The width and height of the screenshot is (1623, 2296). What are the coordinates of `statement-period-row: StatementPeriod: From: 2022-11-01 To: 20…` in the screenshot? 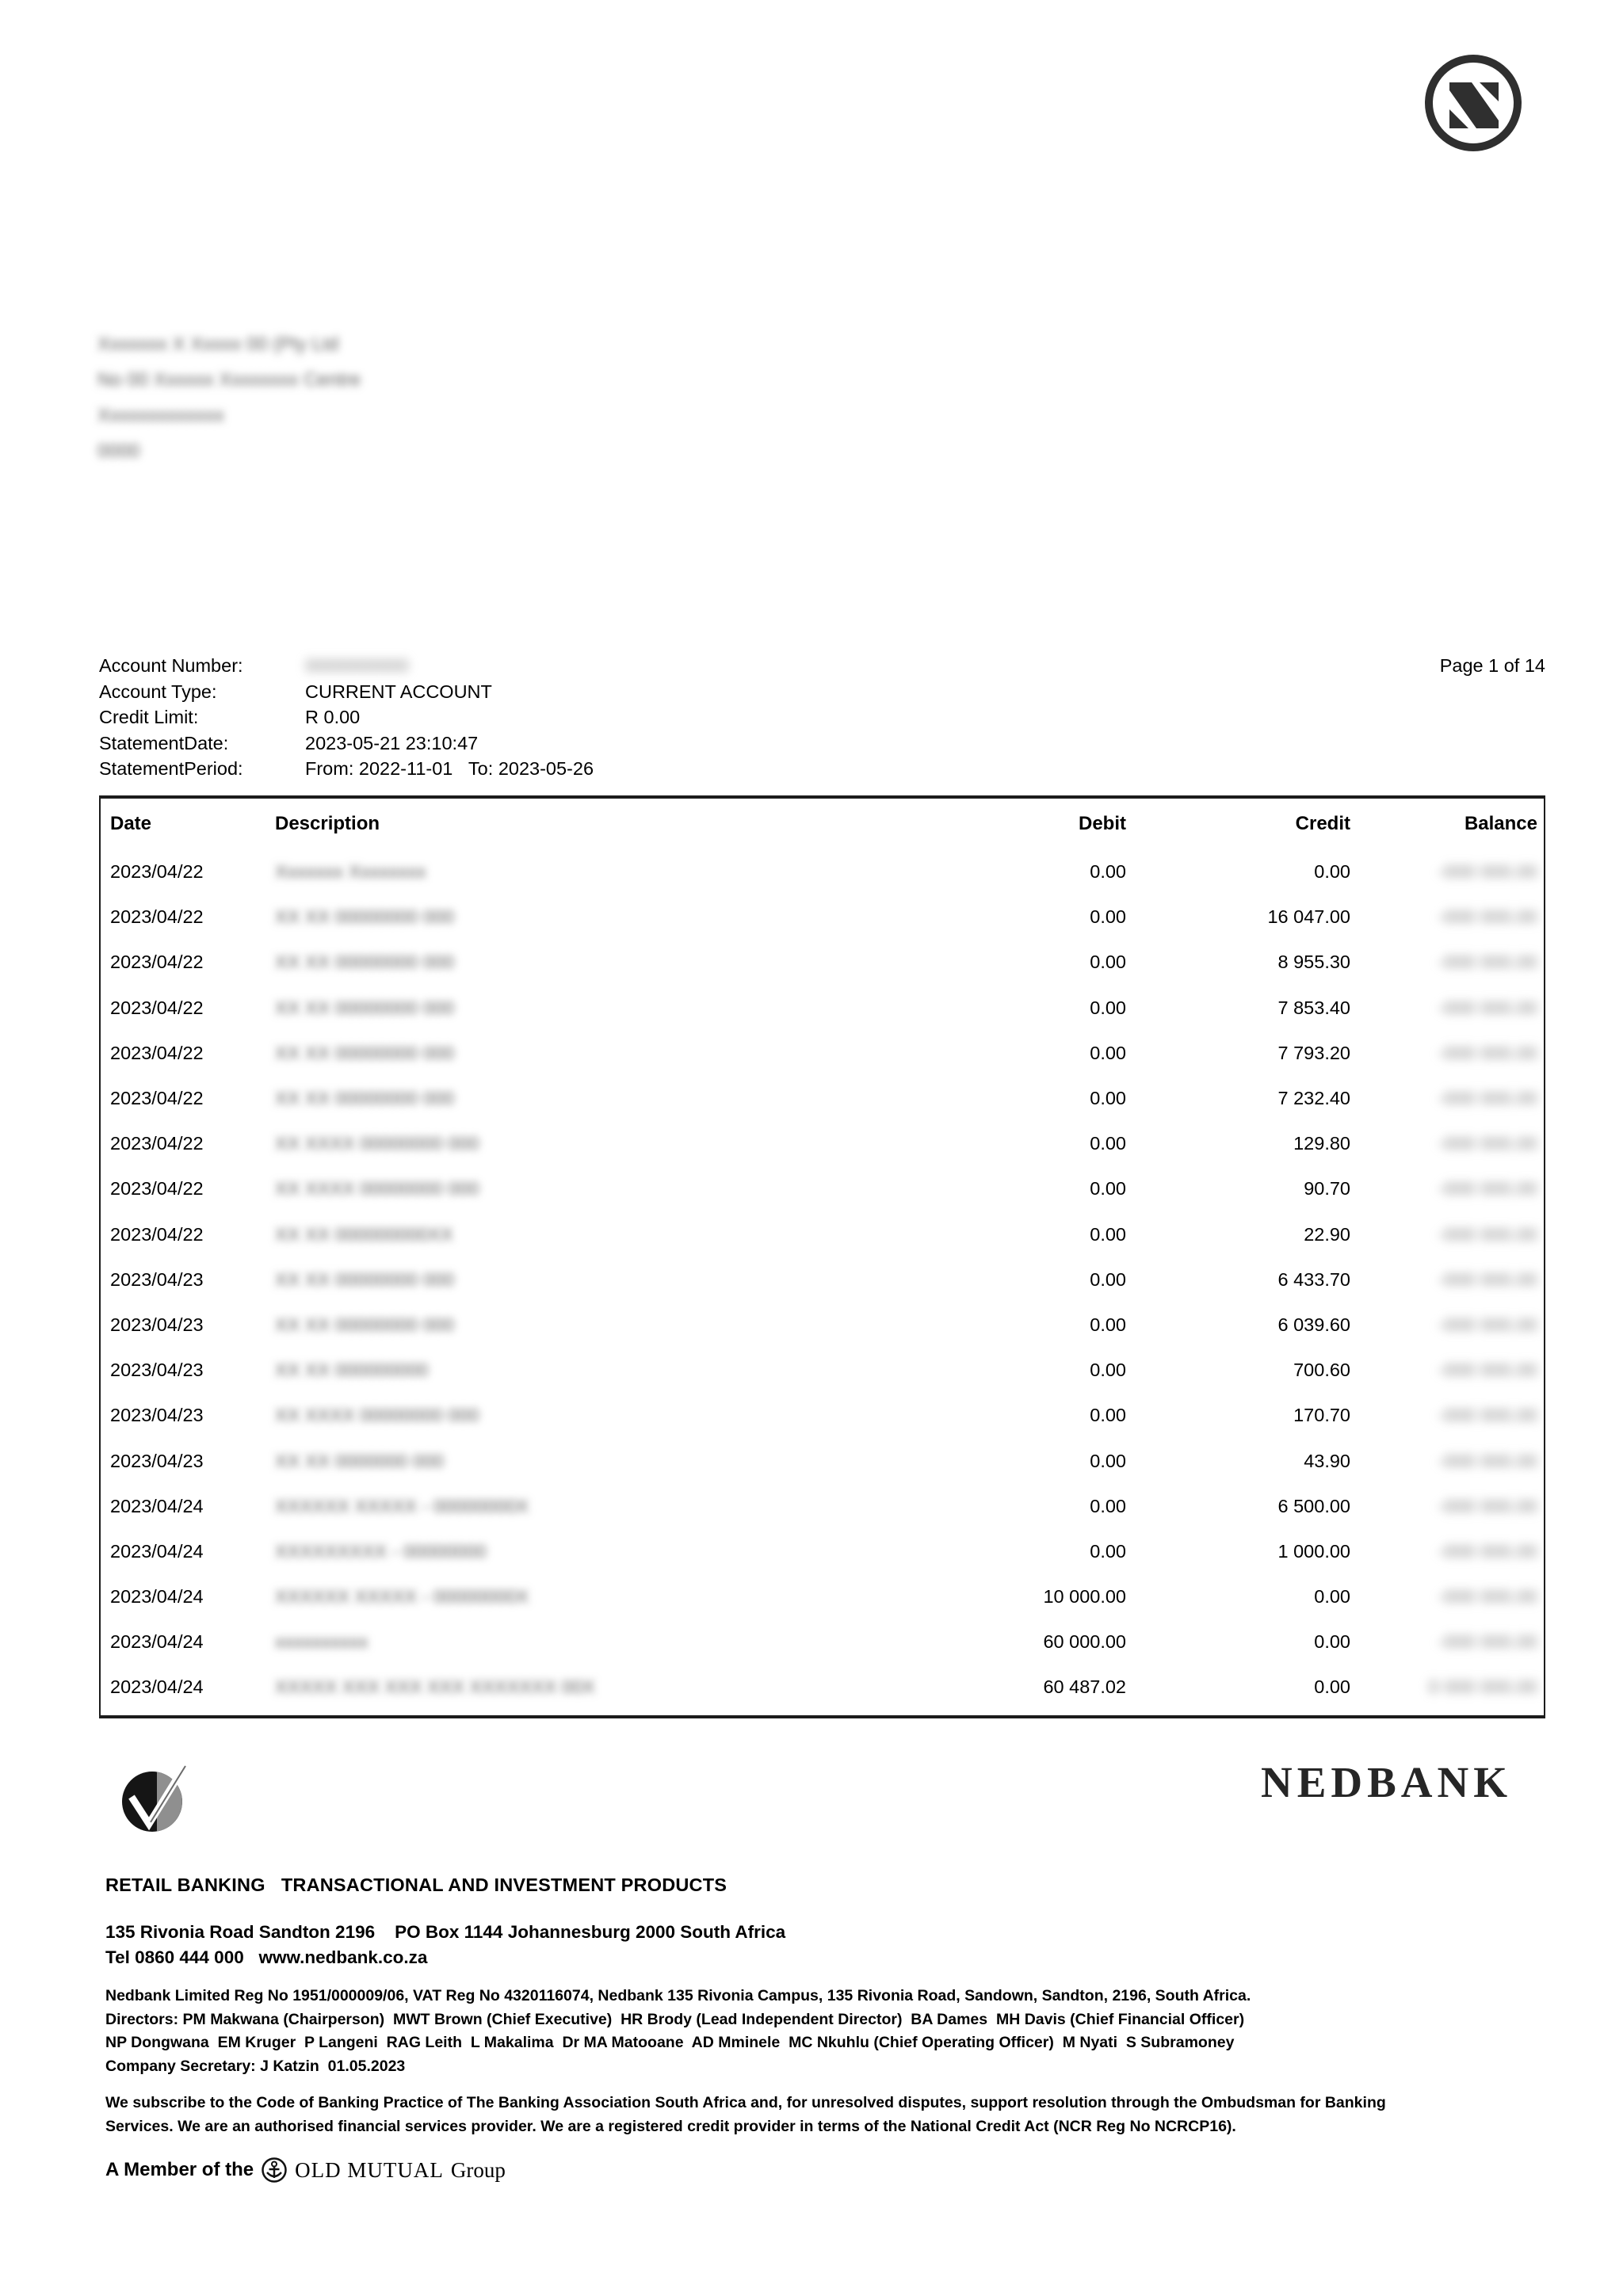 It's located at (346, 769).